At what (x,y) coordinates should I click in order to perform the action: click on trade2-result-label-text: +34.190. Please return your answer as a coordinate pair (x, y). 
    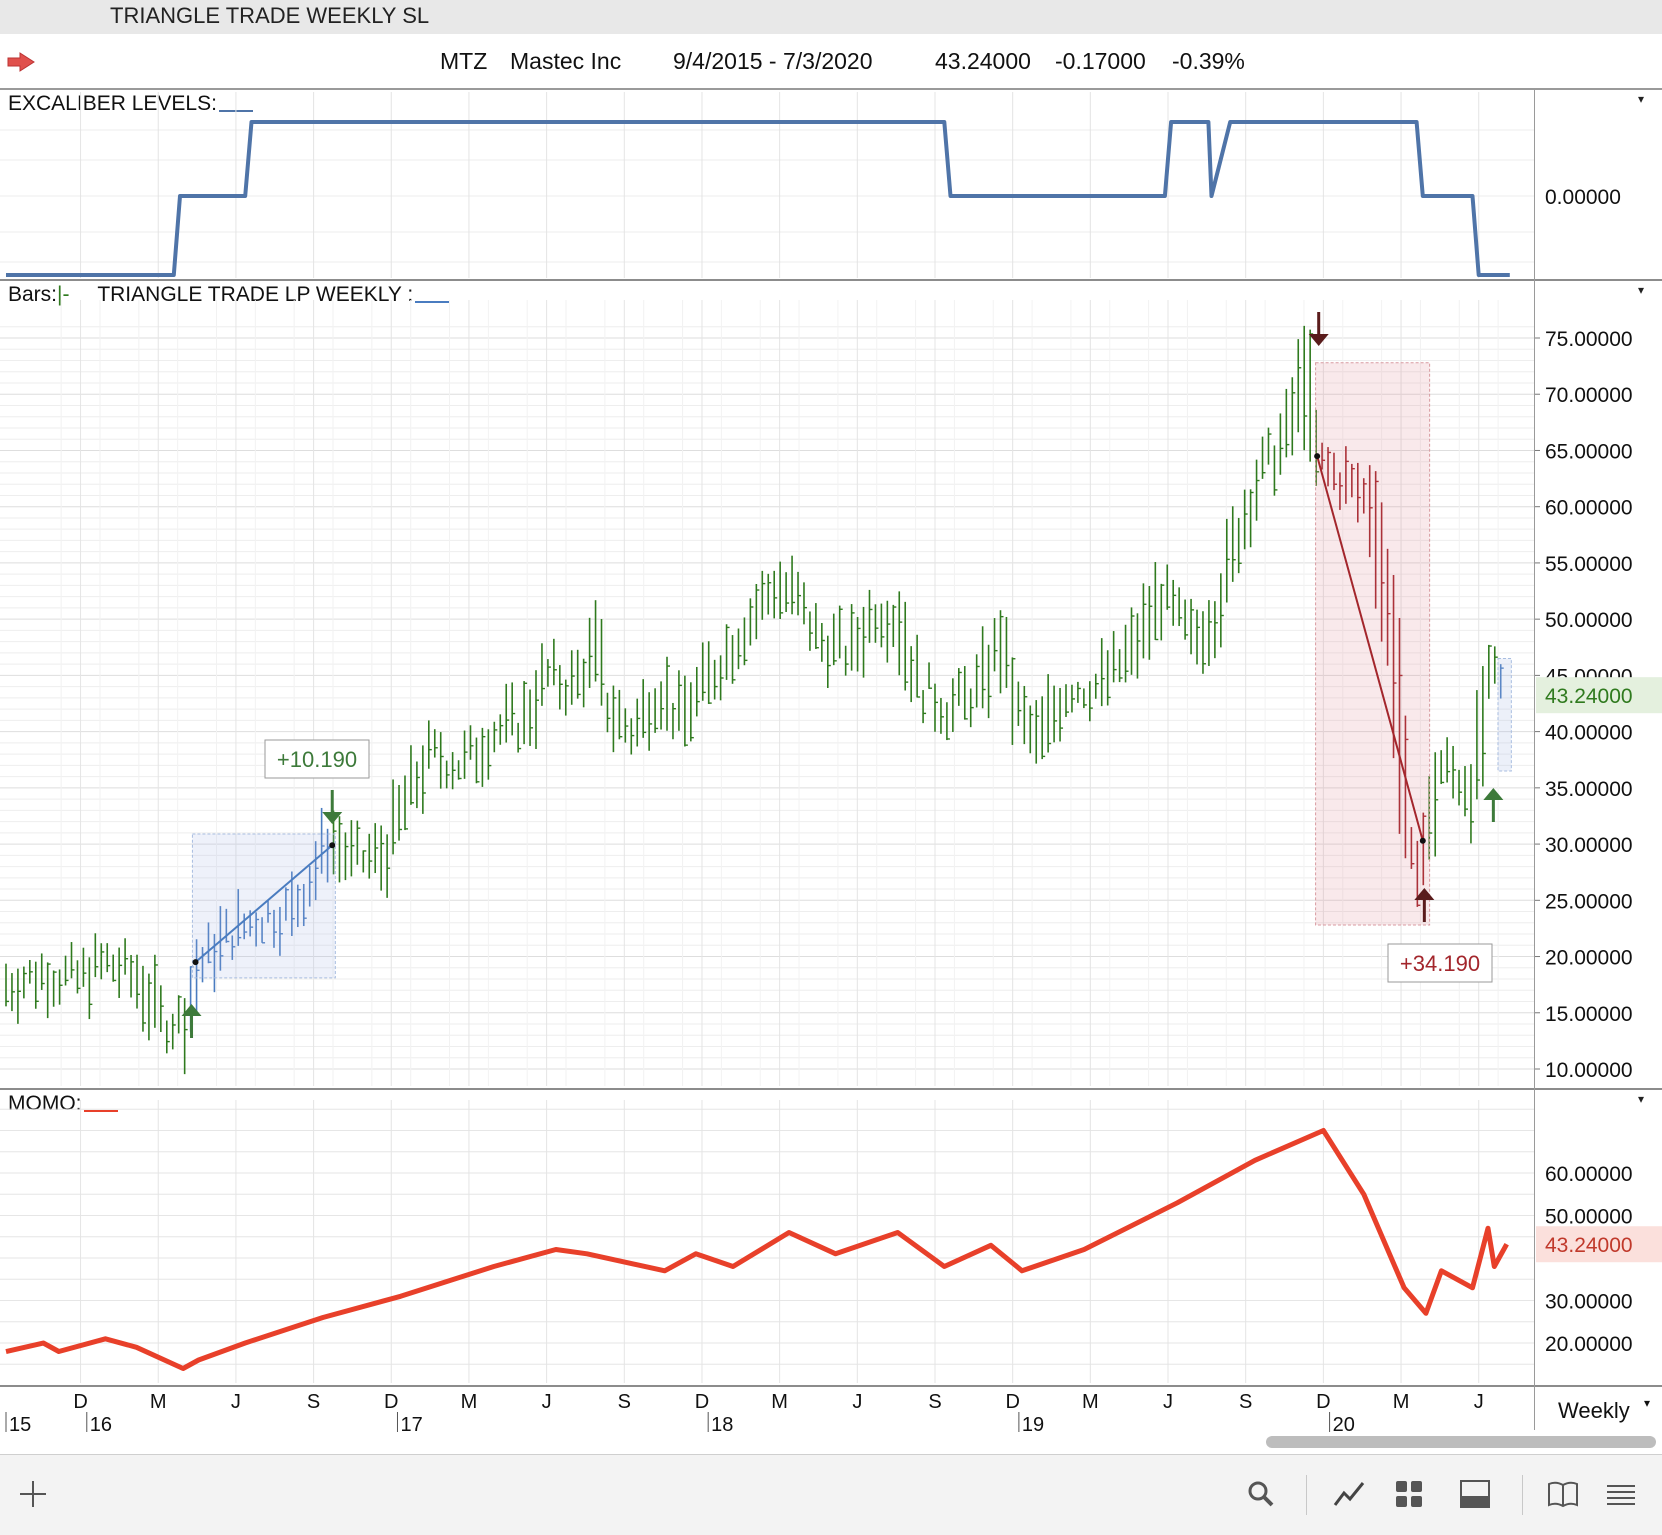
    Looking at the image, I should click on (1440, 963).